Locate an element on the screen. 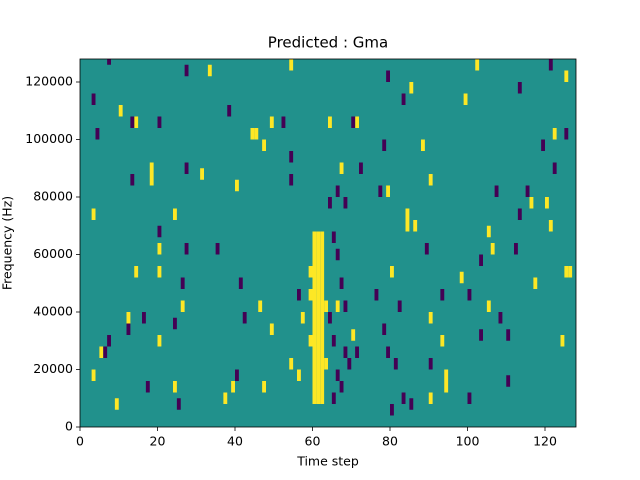 The image size is (640, 480). x-axis-label: Time step is located at coordinates (327, 461).